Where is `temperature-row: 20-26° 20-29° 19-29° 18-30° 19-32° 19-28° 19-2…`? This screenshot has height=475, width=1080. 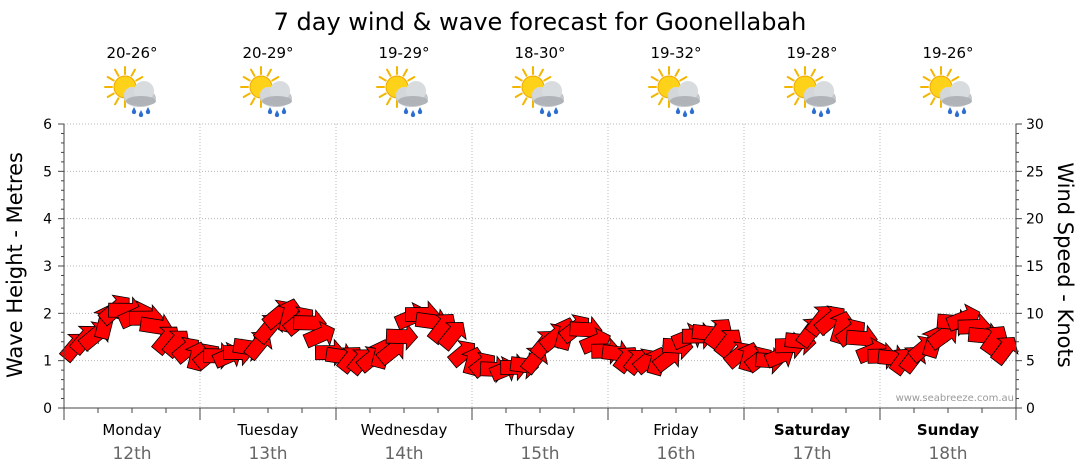
temperature-row: 20-26° 20-29° 19-29° 18-30° 19-32° 19-28° 19-2… is located at coordinates (539, 53).